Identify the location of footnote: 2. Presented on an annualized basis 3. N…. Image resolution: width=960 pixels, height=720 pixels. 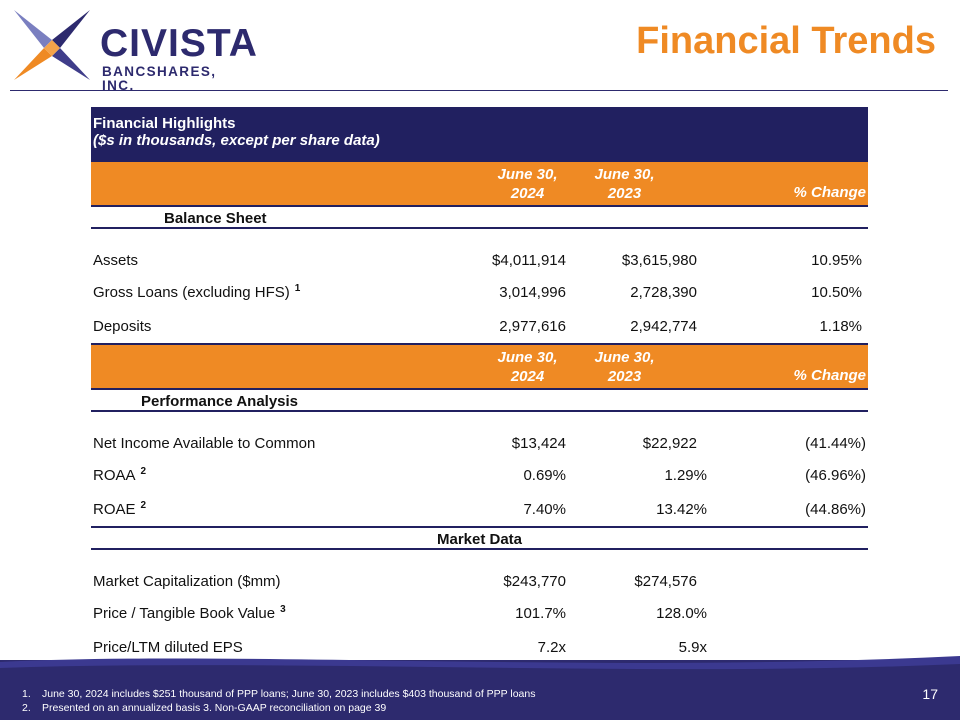
(204, 707).